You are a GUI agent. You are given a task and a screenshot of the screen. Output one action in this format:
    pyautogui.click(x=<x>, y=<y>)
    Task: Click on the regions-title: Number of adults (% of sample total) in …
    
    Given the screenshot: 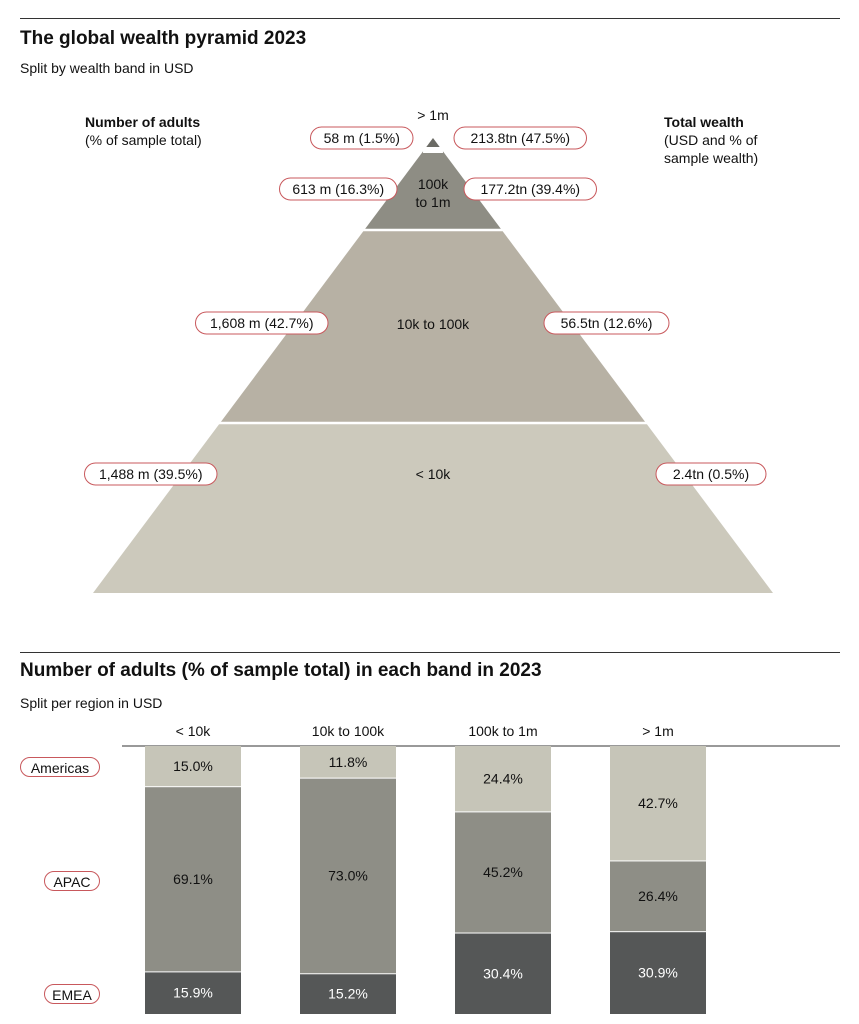 What is the action you would take?
    pyautogui.click(x=281, y=670)
    